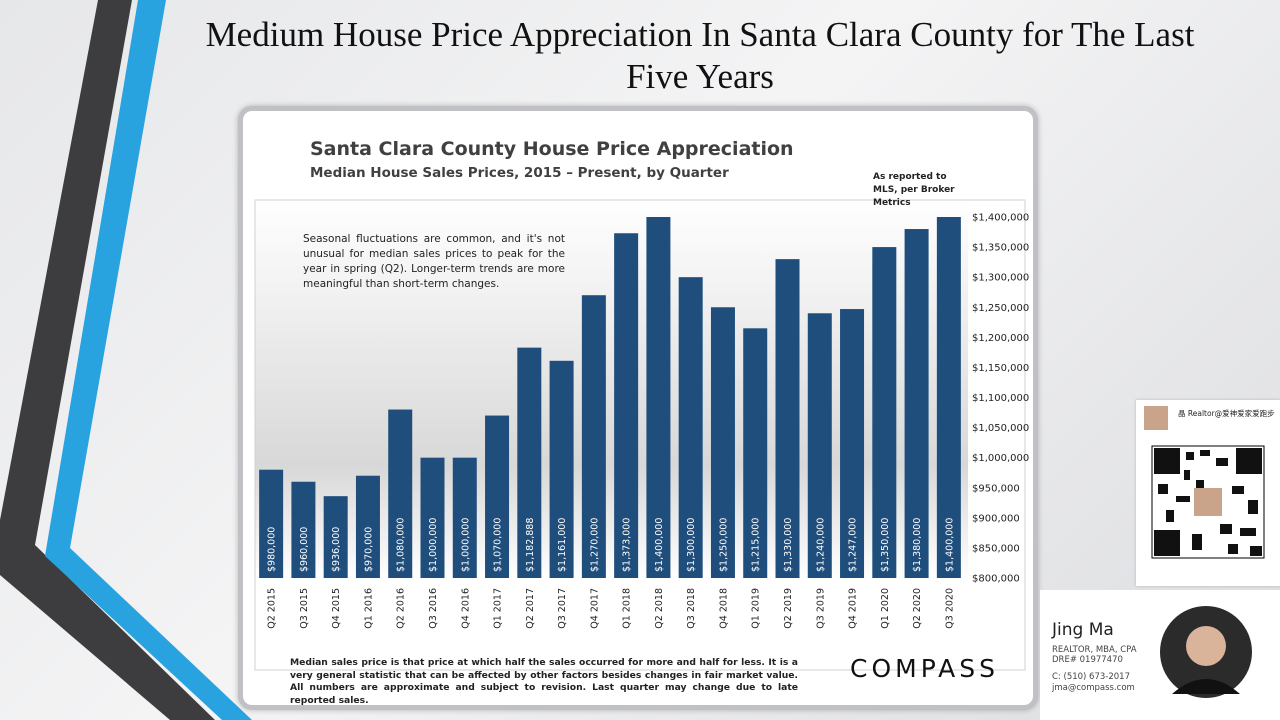 The image size is (1280, 720). Describe the element at coordinates (1204, 482) in the screenshot. I see `qr-graphic` at that location.